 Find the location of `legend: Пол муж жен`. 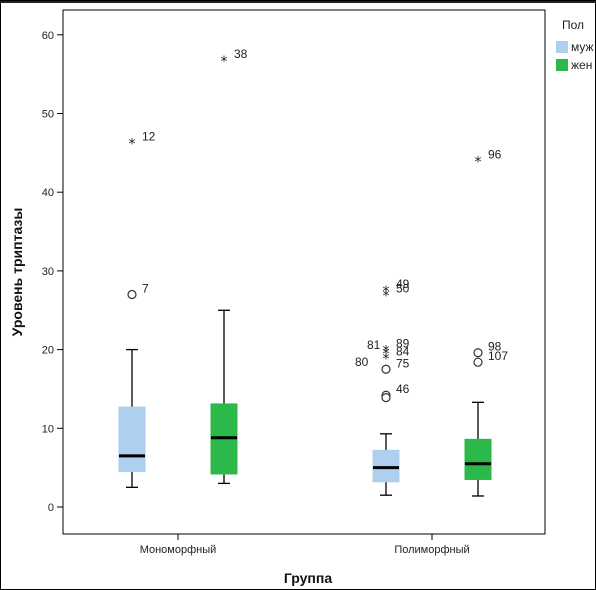

legend: Пол муж жен is located at coordinates (575, 45).